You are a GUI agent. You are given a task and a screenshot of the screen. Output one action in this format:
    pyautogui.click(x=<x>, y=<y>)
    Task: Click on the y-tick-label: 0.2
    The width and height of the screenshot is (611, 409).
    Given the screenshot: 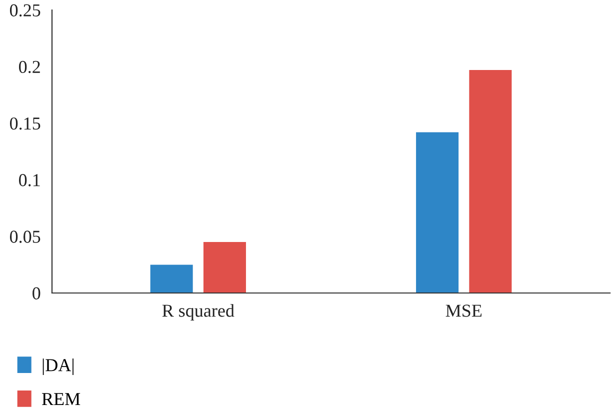 What is the action you would take?
    pyautogui.click(x=29, y=67)
    